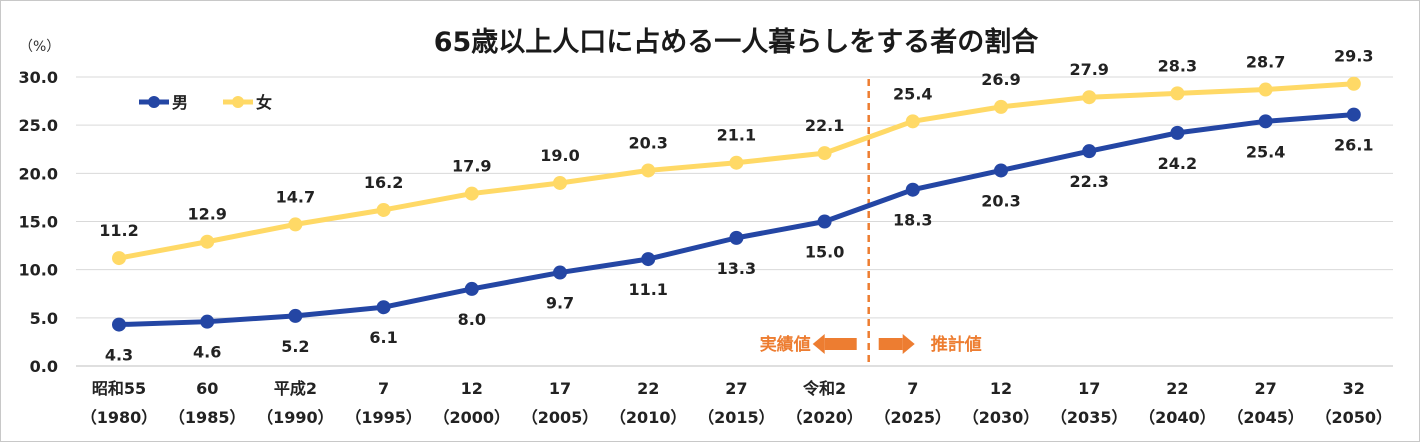 This screenshot has width=1420, height=443. I want to click on x-tick-label: 32, so click(1354, 388).